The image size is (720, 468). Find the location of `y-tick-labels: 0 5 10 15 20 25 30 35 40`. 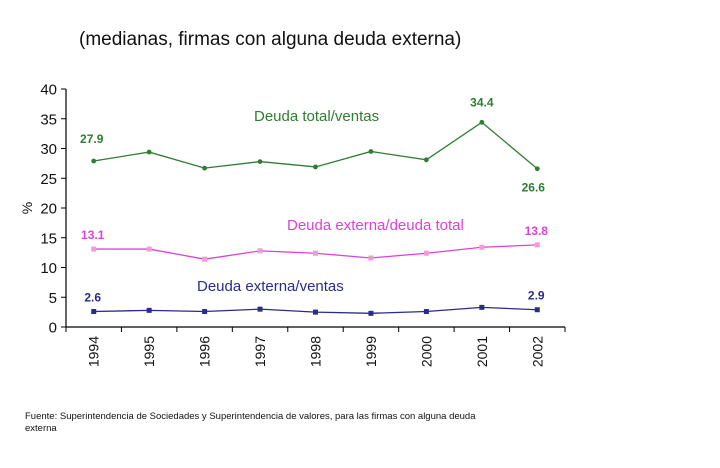

y-tick-labels: 0 5 10 15 20 25 30 35 40 is located at coordinates (48, 209).